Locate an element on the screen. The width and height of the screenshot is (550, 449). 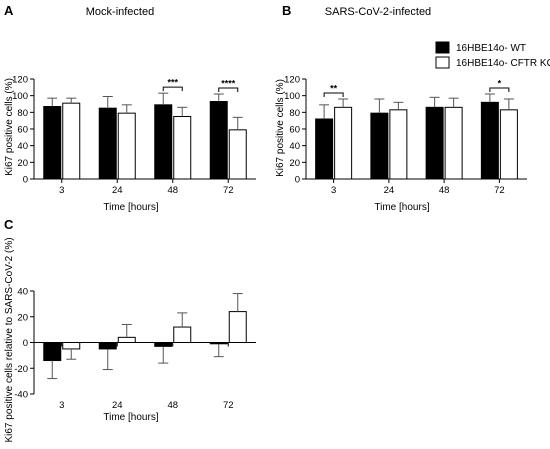
panel-c-chart: -40 -20 0 20 40 3 24 48 72 is located at coordinates (135, 349).